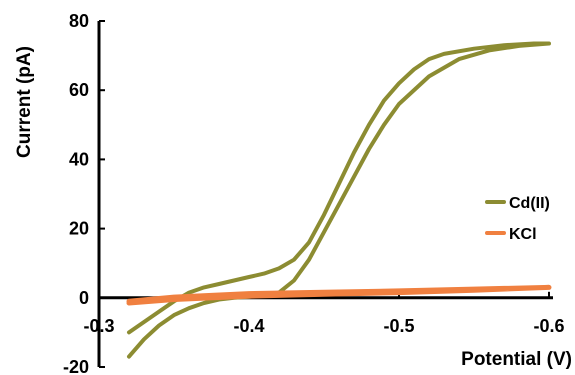 The image size is (575, 375). I want to click on legend-label-kcl: KCl, so click(523, 234).